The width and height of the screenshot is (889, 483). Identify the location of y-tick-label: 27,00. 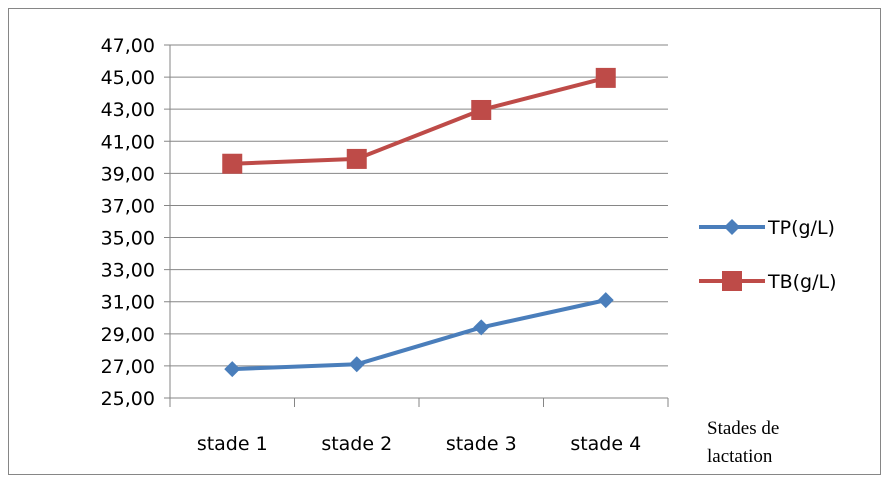
(128, 367).